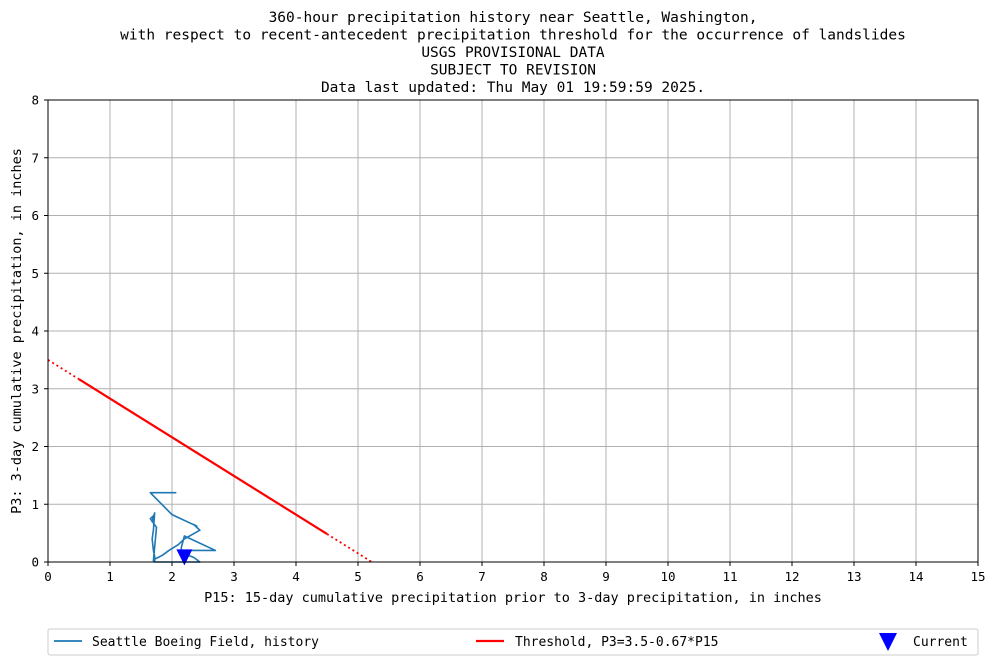  Describe the element at coordinates (172, 576) in the screenshot. I see `x-tick-label: 2` at that location.